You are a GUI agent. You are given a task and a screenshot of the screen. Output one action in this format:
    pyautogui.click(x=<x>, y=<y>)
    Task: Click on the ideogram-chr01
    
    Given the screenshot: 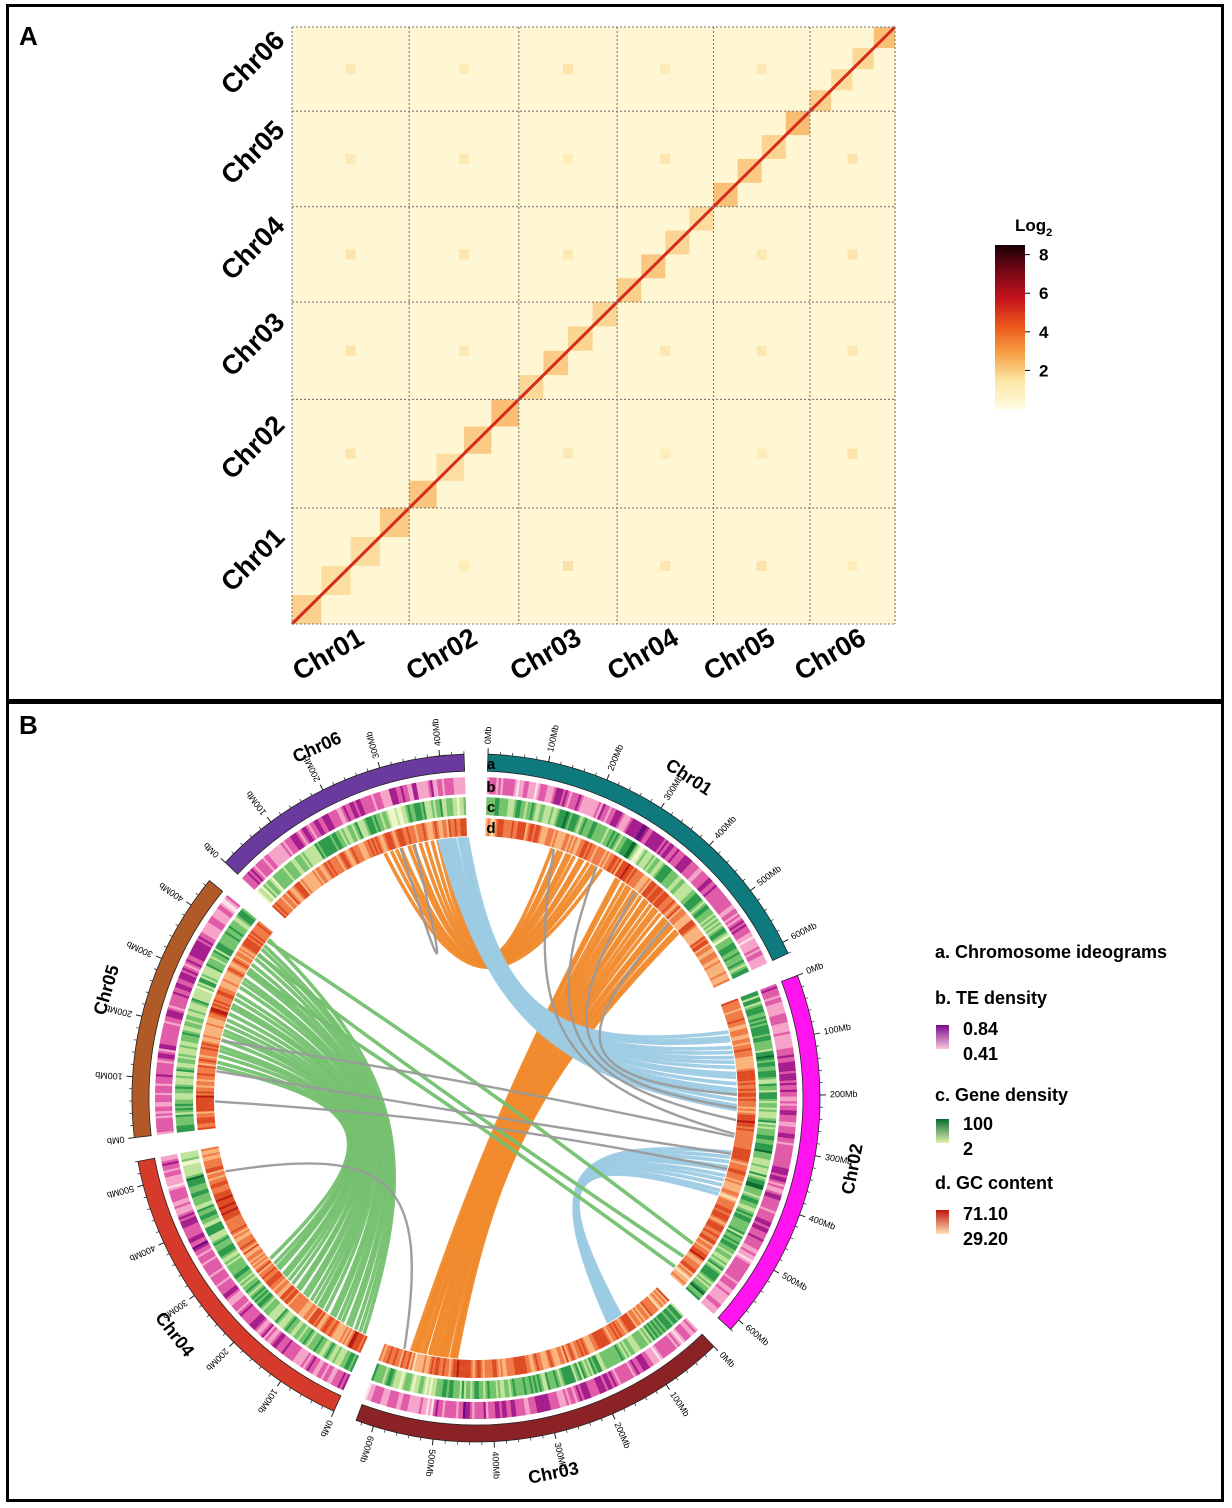 What is the action you would take?
    pyautogui.click(x=637, y=857)
    